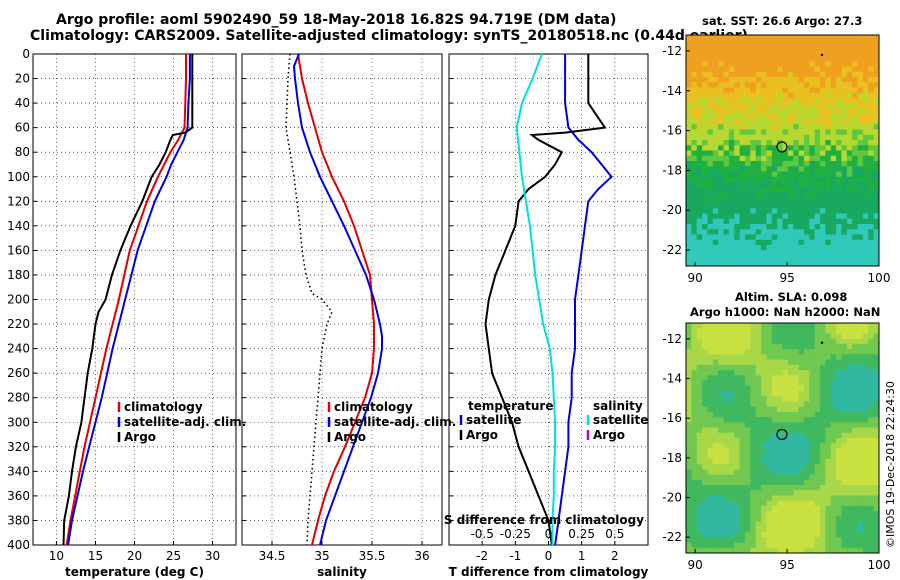 This screenshot has height=580, width=900. What do you see at coordinates (18, 520) in the screenshot?
I see `depth-tick-label: 380` at bounding box center [18, 520].